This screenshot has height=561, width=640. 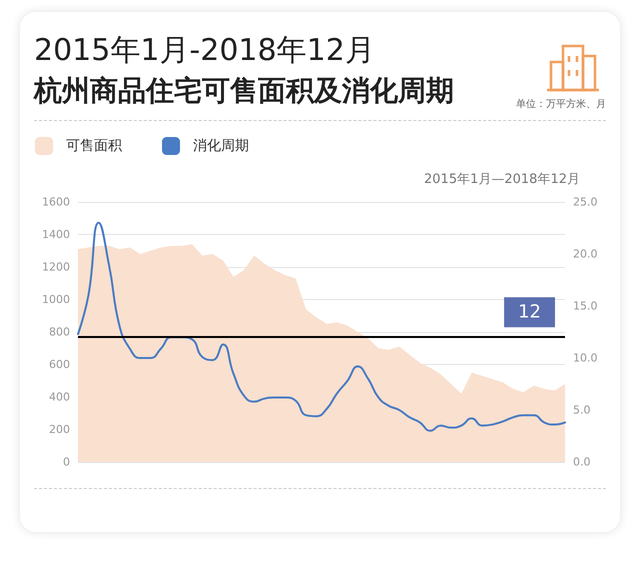 What do you see at coordinates (585, 306) in the screenshot?
I see `y2-tick-label: 15.0` at bounding box center [585, 306].